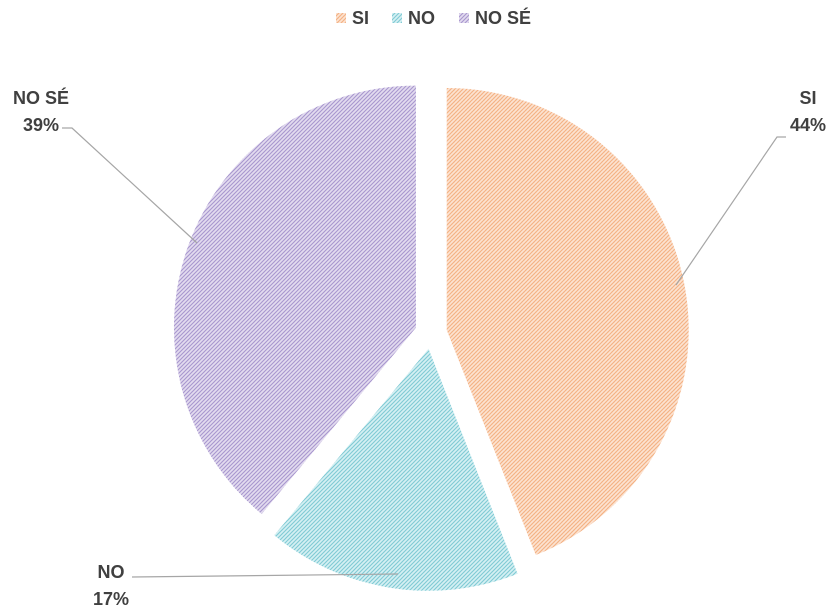  I want to click on leader-line-no, so click(265, 575).